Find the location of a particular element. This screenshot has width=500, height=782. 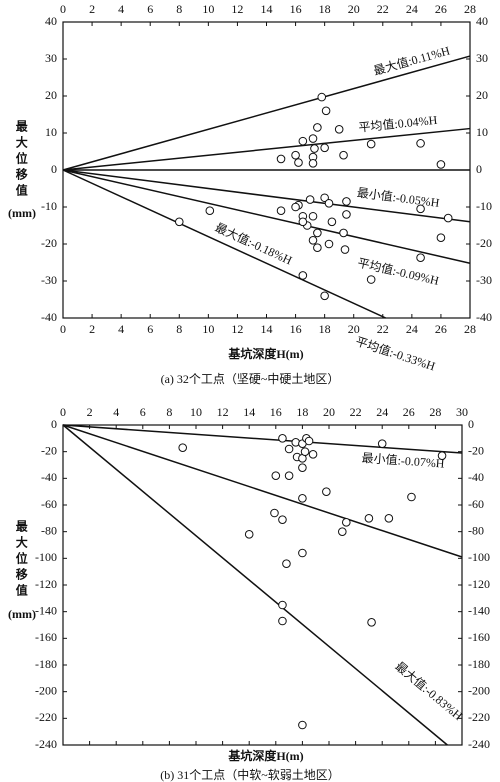

y-tick-label: -60 is located at coordinates (49, 504).